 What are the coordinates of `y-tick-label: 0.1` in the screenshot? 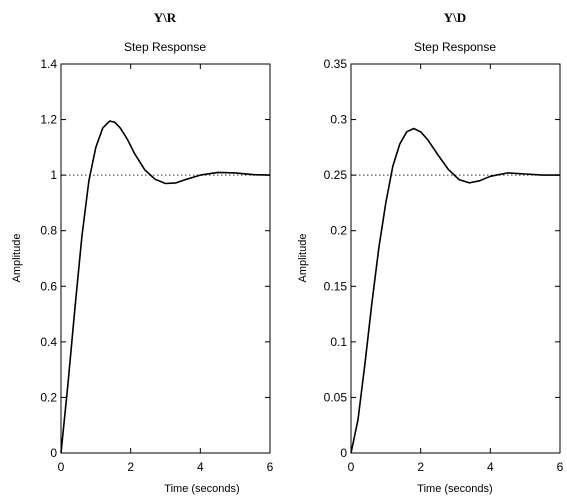 It's located at (338, 342).